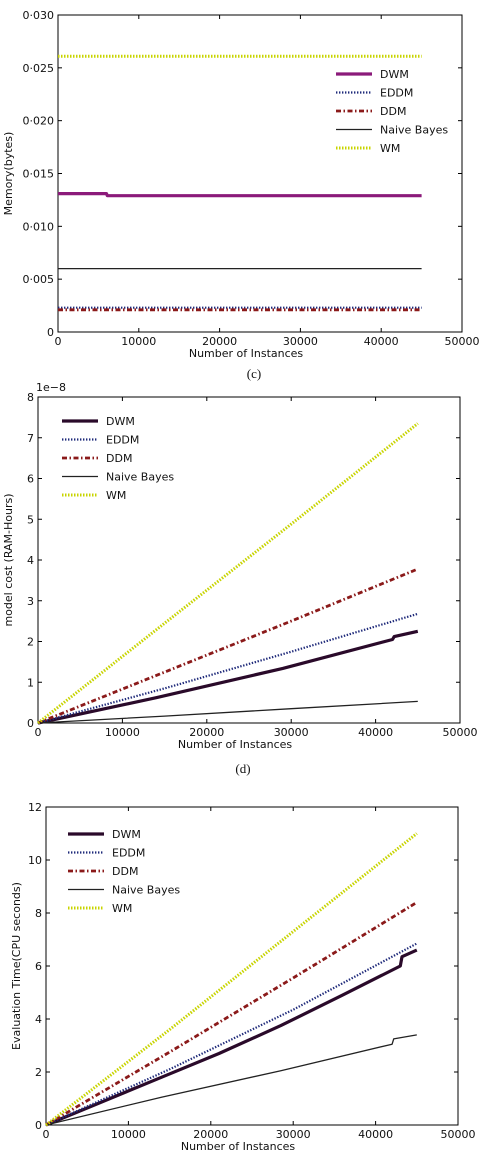 This screenshot has width=492, height=1156. What do you see at coordinates (30, 601) in the screenshot?
I see `y-tick-label: 3` at bounding box center [30, 601].